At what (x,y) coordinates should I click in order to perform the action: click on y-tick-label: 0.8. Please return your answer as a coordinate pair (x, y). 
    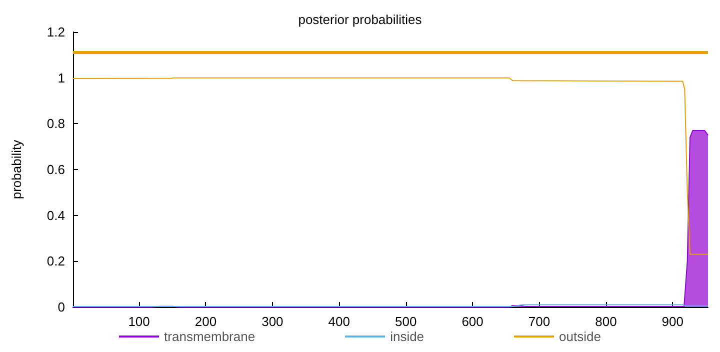
    Looking at the image, I should click on (55, 124).